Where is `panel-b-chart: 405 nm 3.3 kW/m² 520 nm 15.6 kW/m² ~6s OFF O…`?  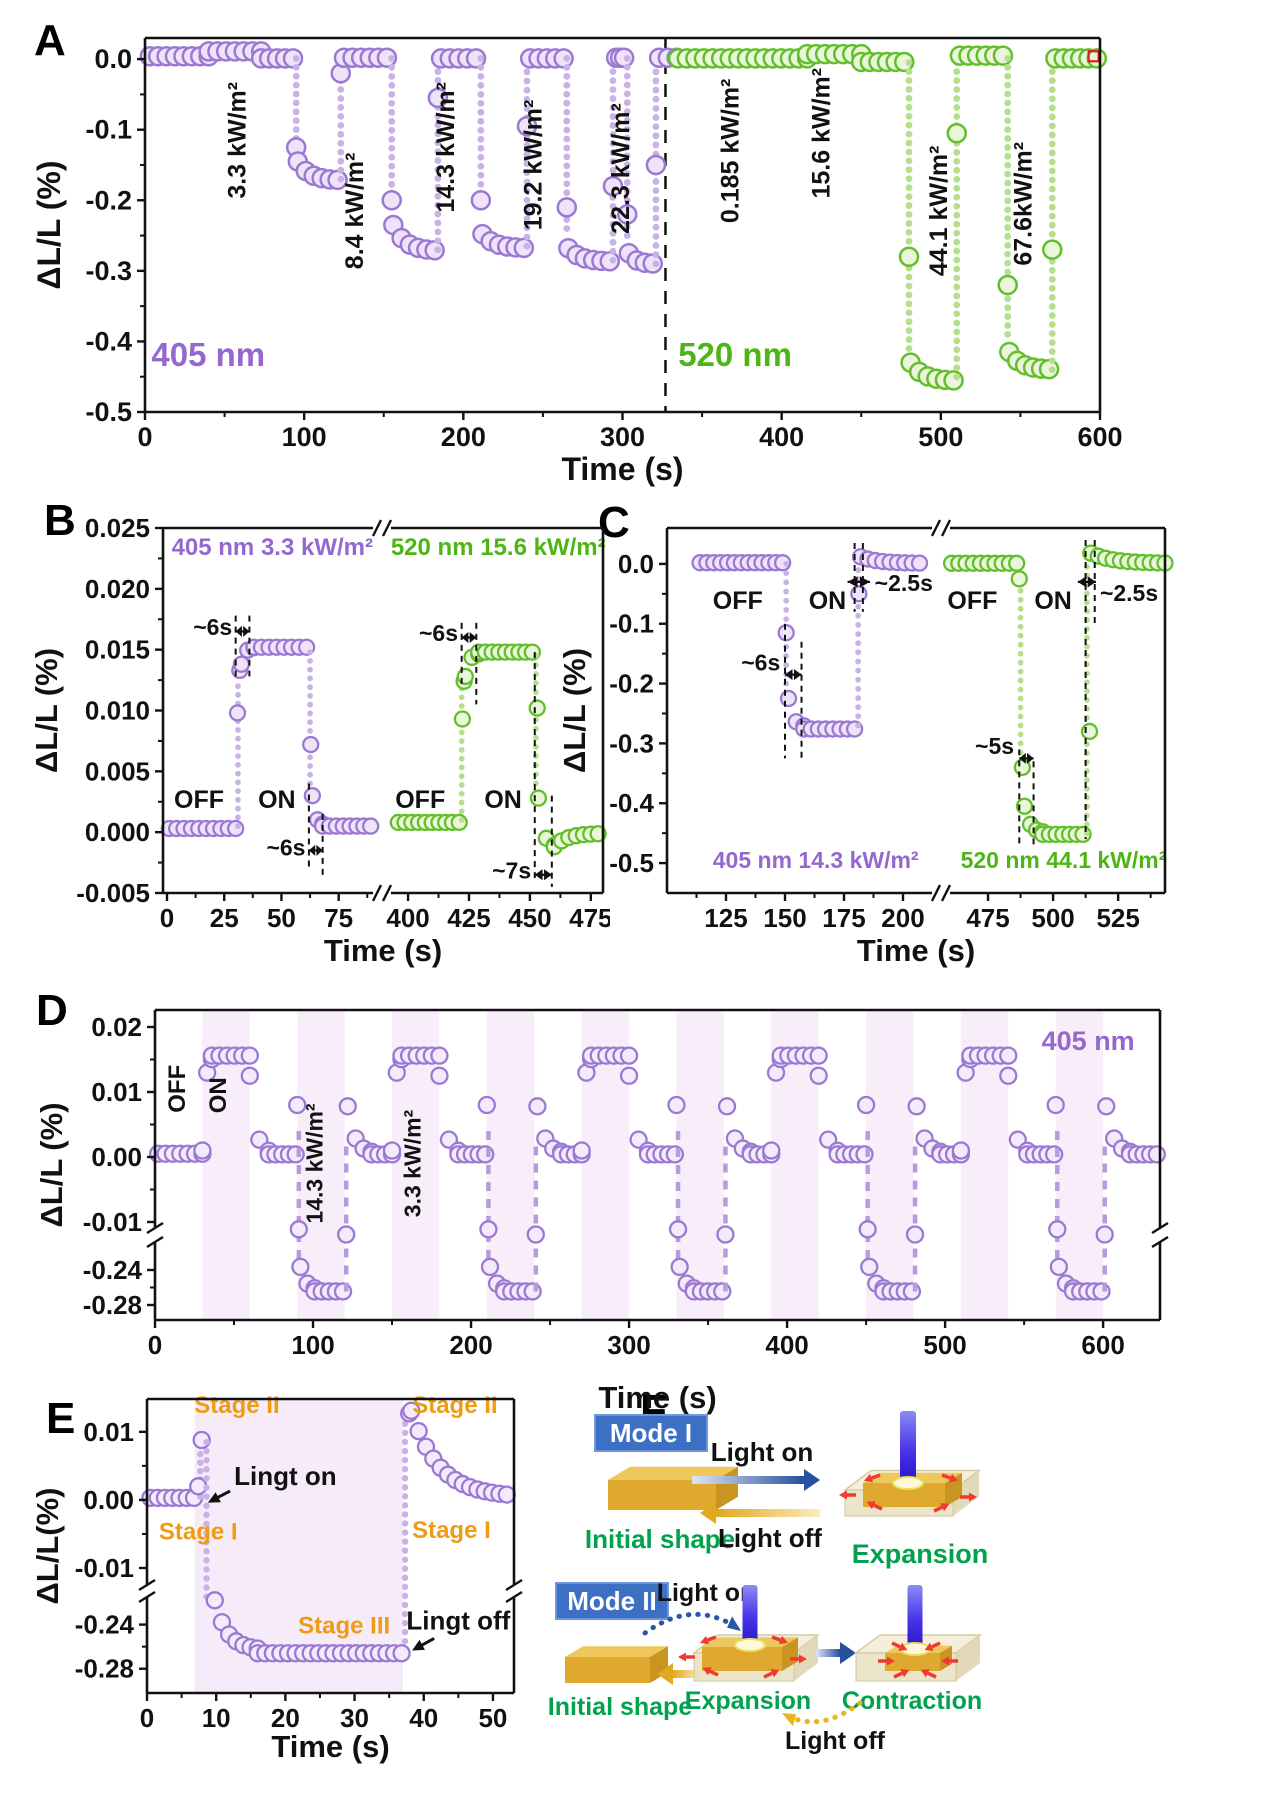 panel-b-chart: 405 nm 3.3 kW/m² 520 nm 15.6 kW/m² ~6s OFF O… is located at coordinates (319, 740).